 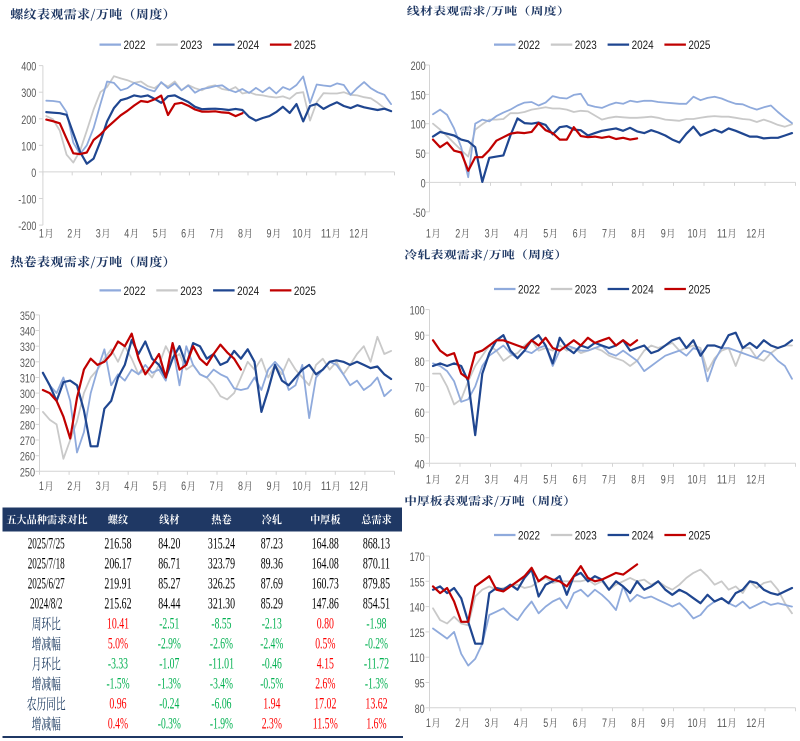 What do you see at coordinates (169, 644) in the screenshot?
I see `svg-text: -2.9%` at bounding box center [169, 644].